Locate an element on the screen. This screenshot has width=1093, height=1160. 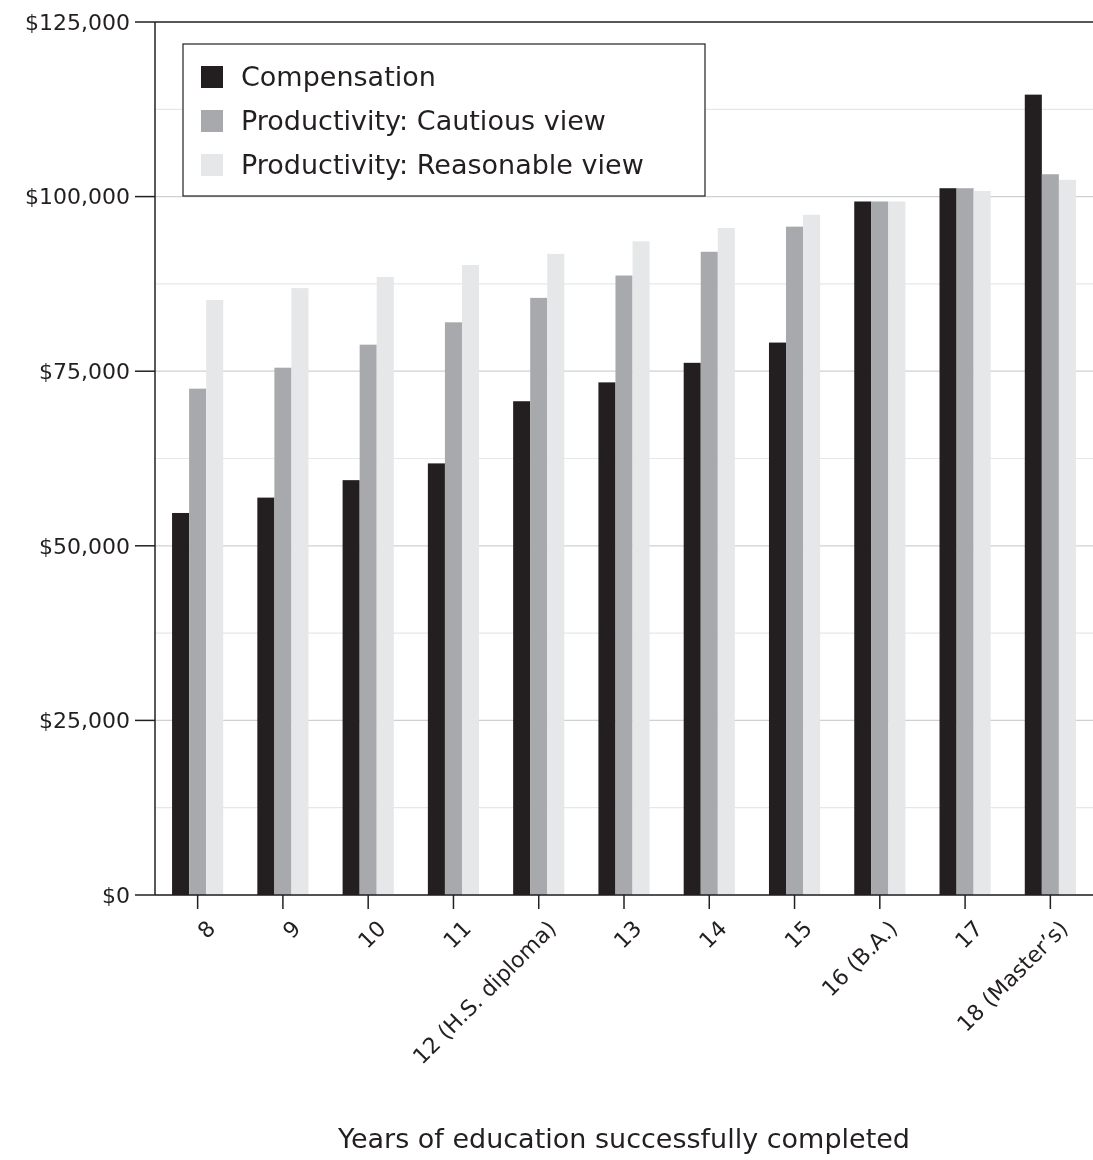
x-tick-label: 14 is located at coordinates (713, 934).